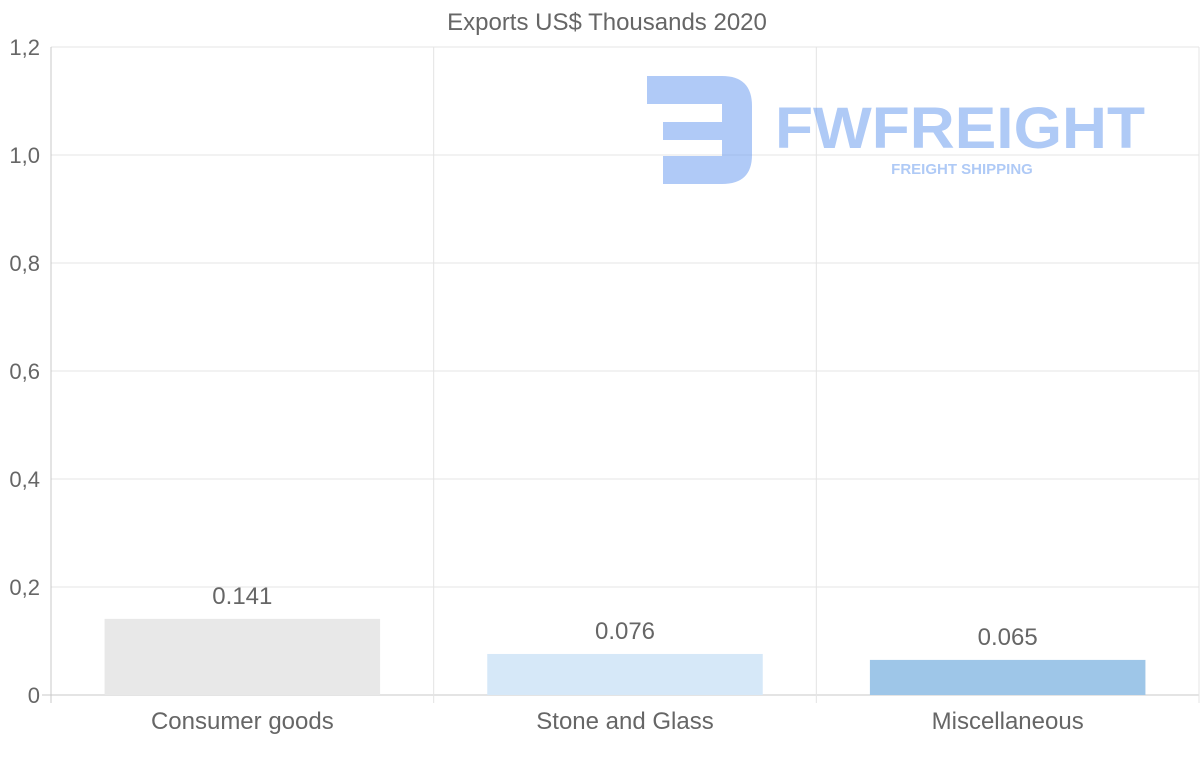 This screenshot has height=763, width=1200. I want to click on bar-value-label: 0.076, so click(625, 631).